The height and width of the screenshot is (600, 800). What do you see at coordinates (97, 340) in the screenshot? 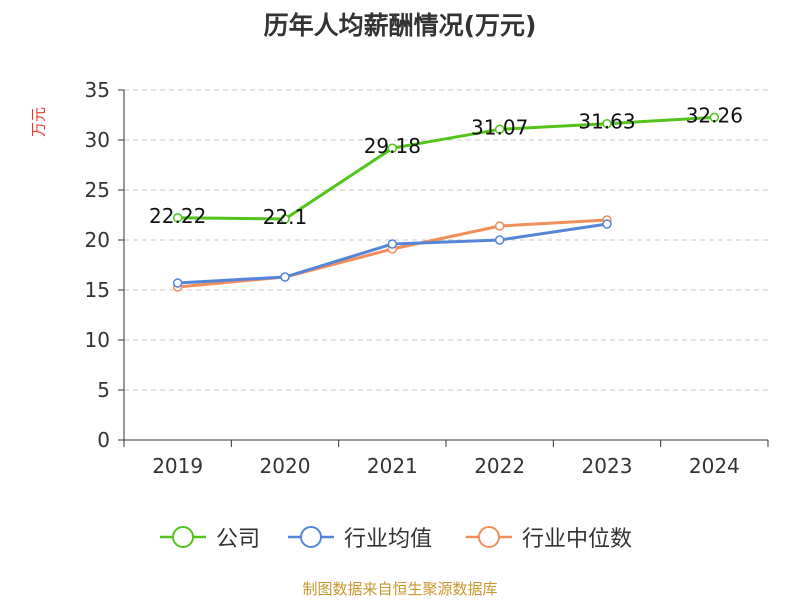
I see `y-tick-label: 10` at bounding box center [97, 340].